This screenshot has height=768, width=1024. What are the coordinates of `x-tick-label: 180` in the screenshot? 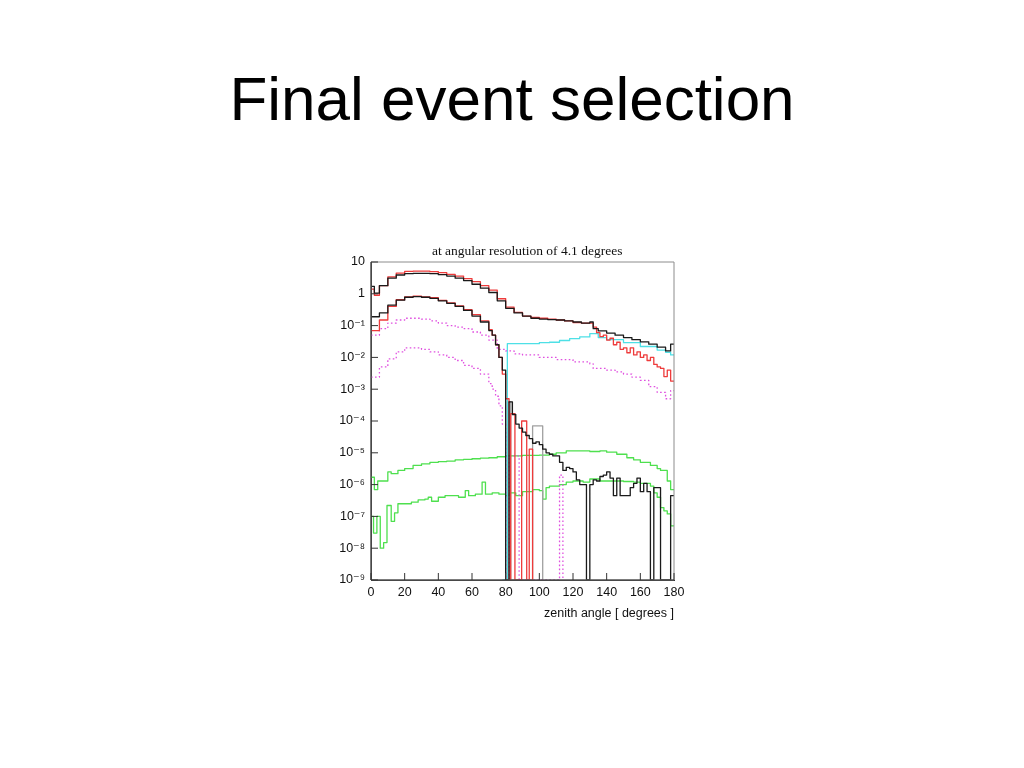 It's located at (674, 591).